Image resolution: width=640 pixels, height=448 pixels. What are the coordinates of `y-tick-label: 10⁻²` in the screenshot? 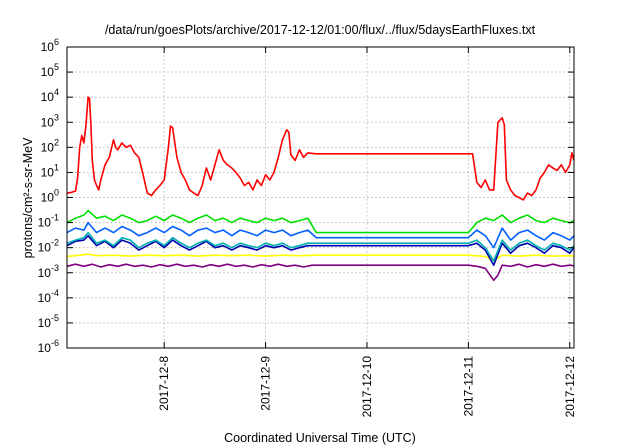 It's located at (48, 246).